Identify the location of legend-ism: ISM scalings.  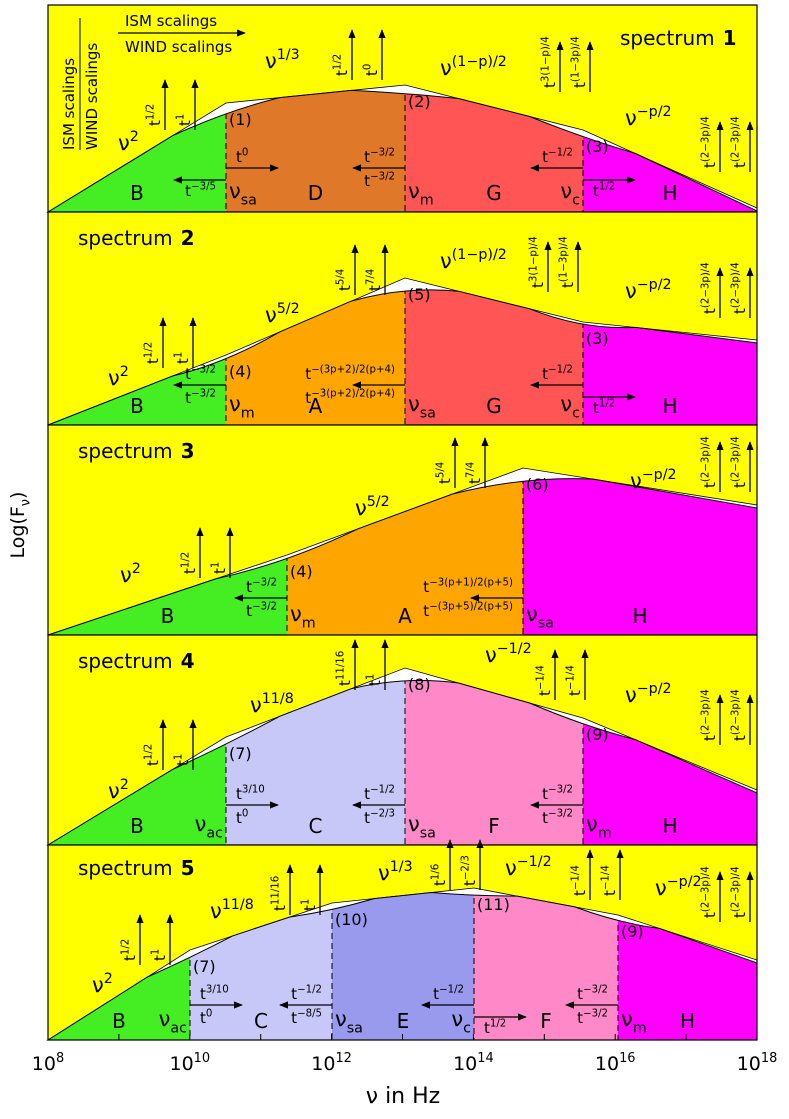
(171, 21).